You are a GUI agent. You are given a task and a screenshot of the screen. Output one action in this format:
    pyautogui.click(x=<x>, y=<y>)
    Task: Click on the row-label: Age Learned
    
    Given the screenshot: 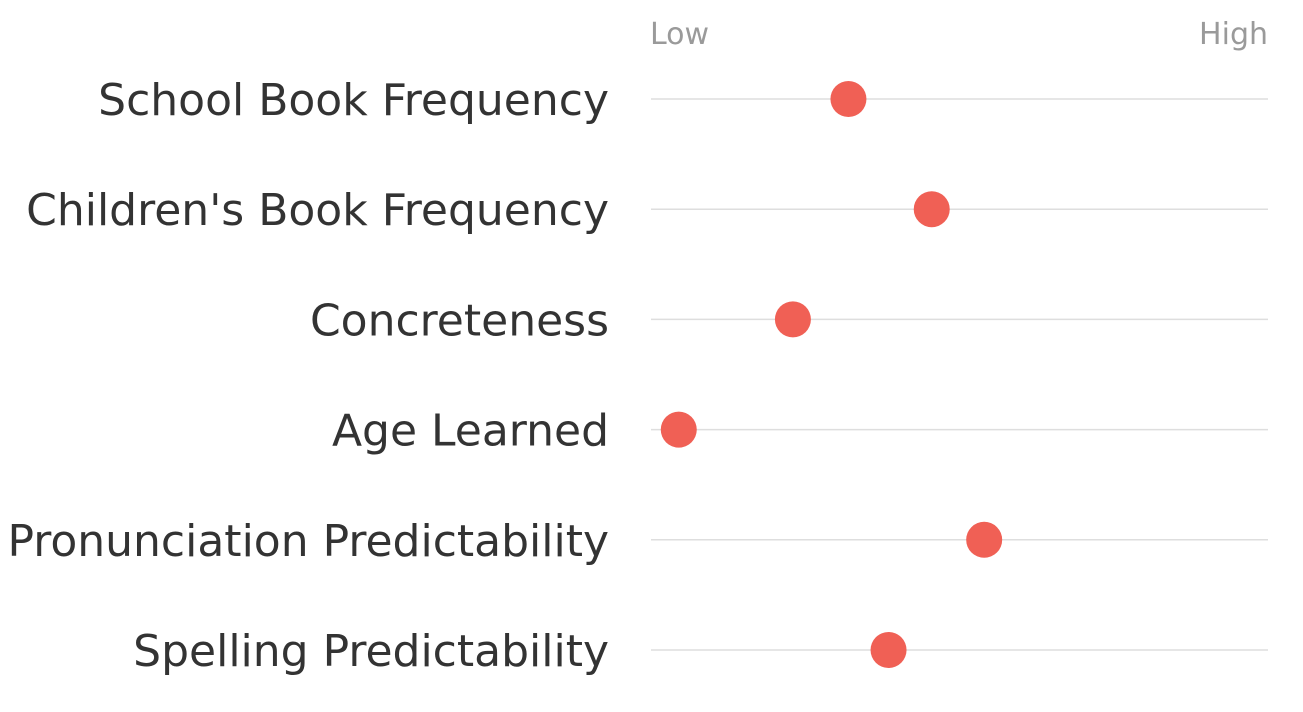 What is the action you would take?
    pyautogui.click(x=470, y=431)
    